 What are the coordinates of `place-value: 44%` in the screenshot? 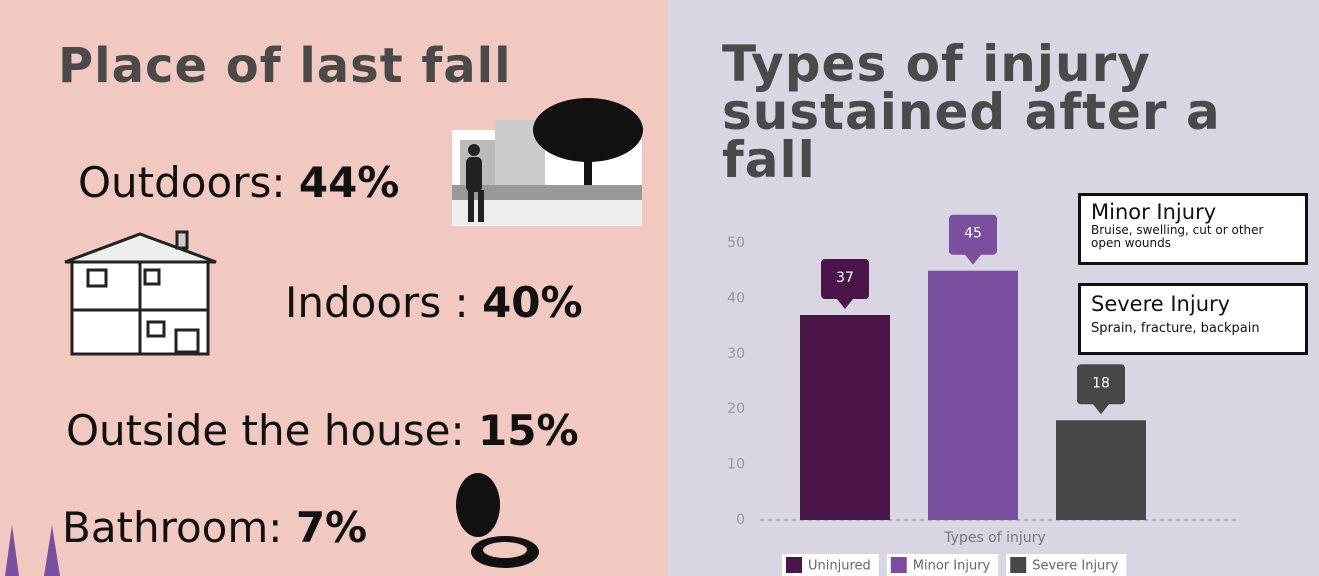 It's located at (349, 182).